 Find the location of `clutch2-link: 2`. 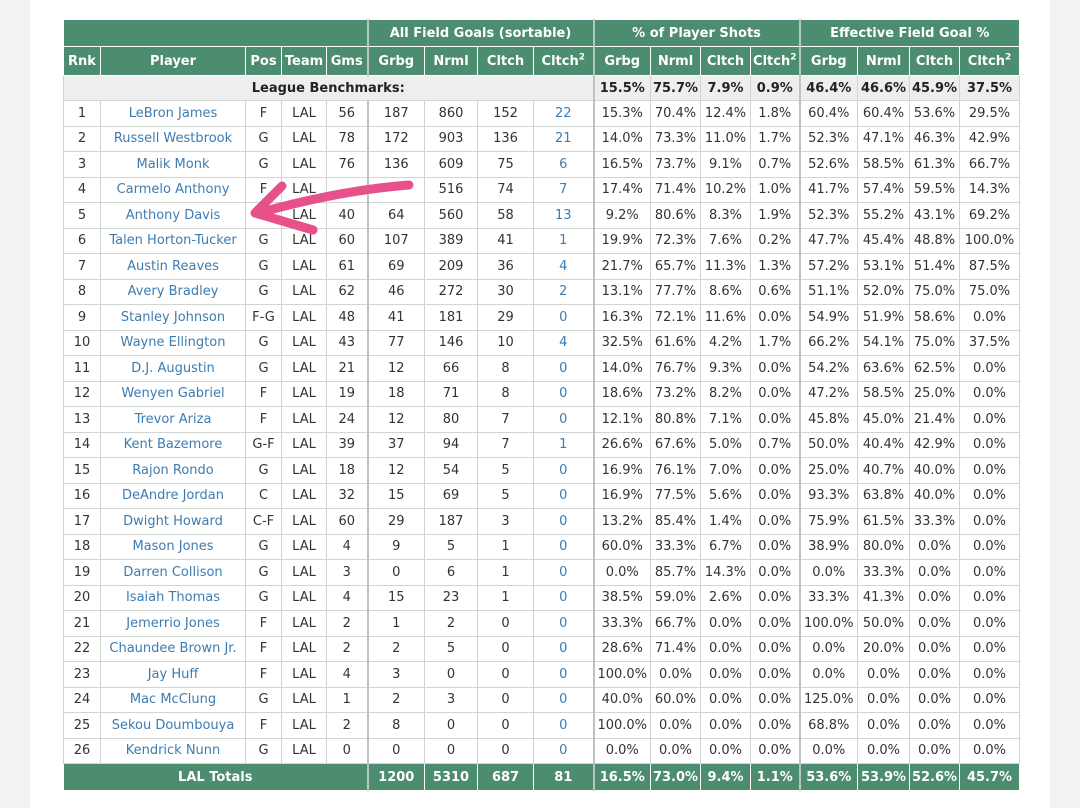

clutch2-link: 2 is located at coordinates (564, 291).